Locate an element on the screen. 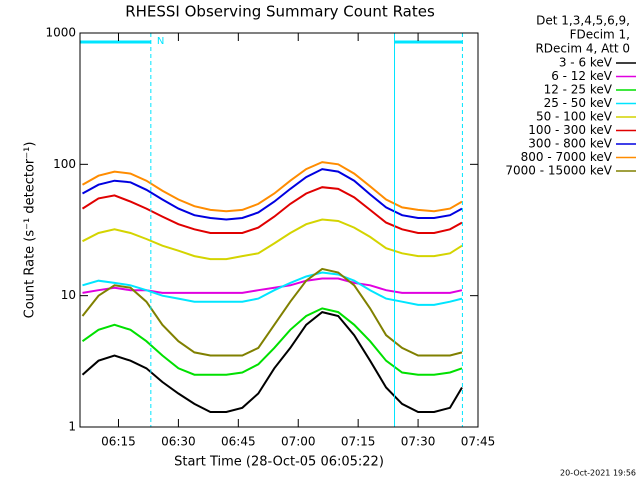  legend-label: 12 - 25 keV is located at coordinates (578, 90).